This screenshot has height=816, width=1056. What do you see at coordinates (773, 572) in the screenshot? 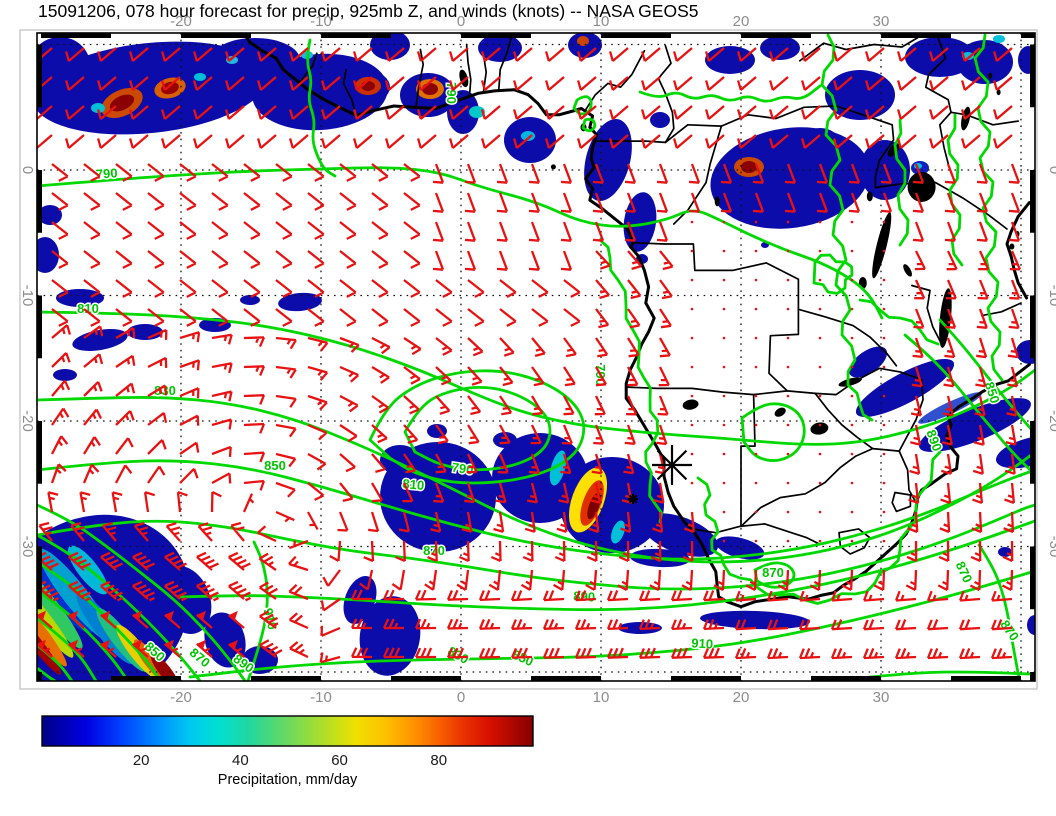
I see `contour-label: 870` at bounding box center [773, 572].